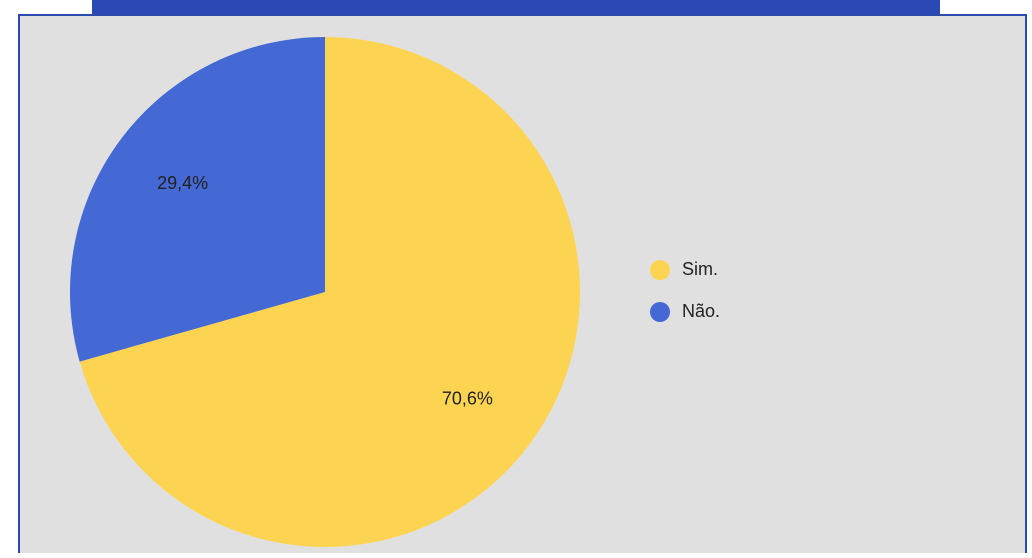 Image resolution: width=1032 pixels, height=558 pixels. I want to click on header-bar, so click(516, 7).